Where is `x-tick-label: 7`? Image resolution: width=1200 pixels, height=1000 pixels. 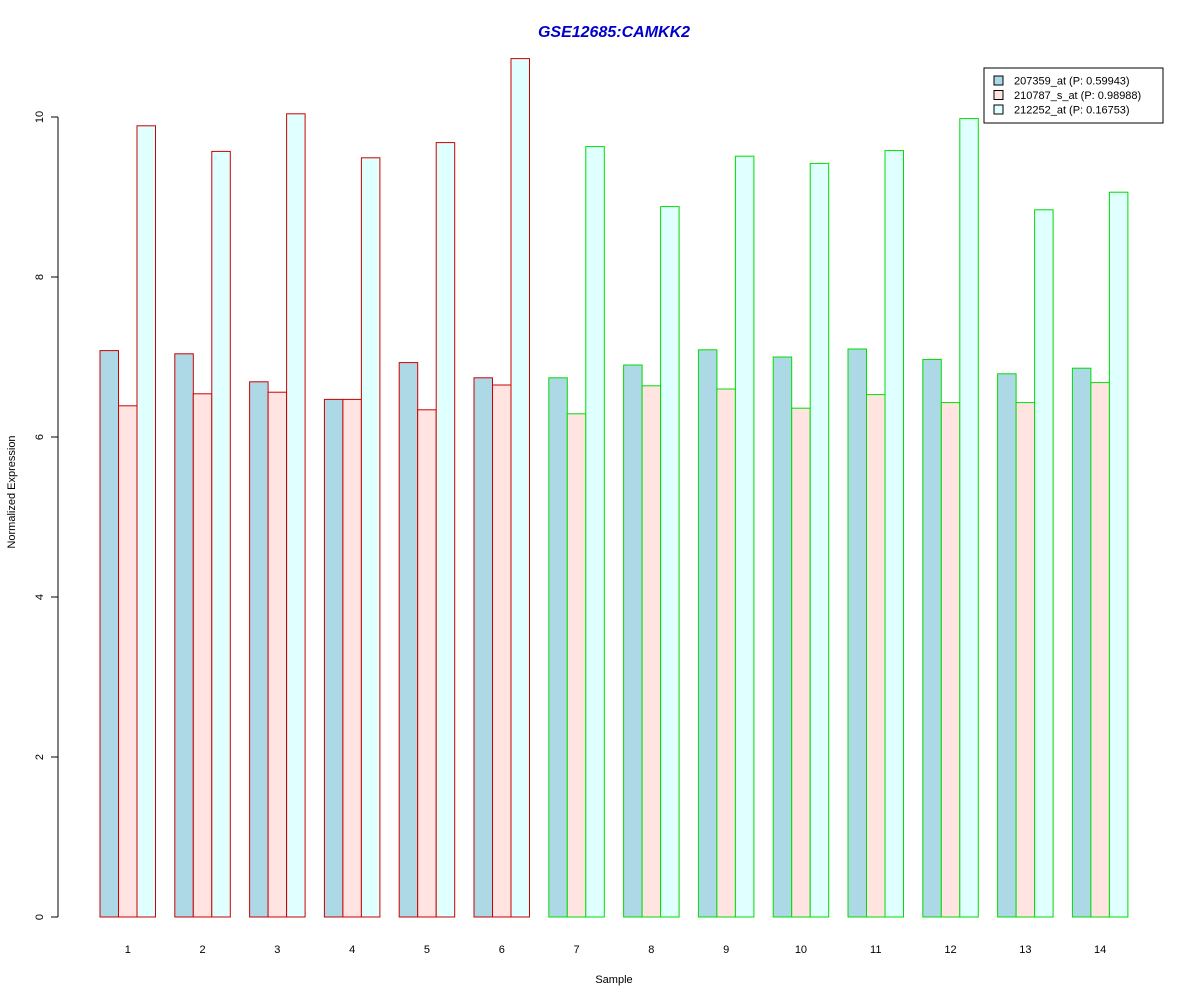
x-tick-label: 7 is located at coordinates (576, 950).